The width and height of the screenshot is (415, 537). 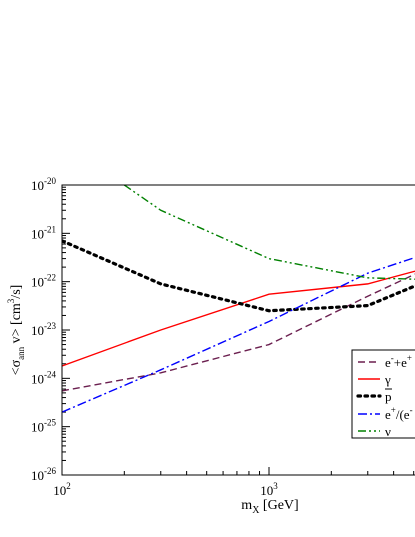 I want to click on y-tick-exponent: -21, so click(x=50, y=229).